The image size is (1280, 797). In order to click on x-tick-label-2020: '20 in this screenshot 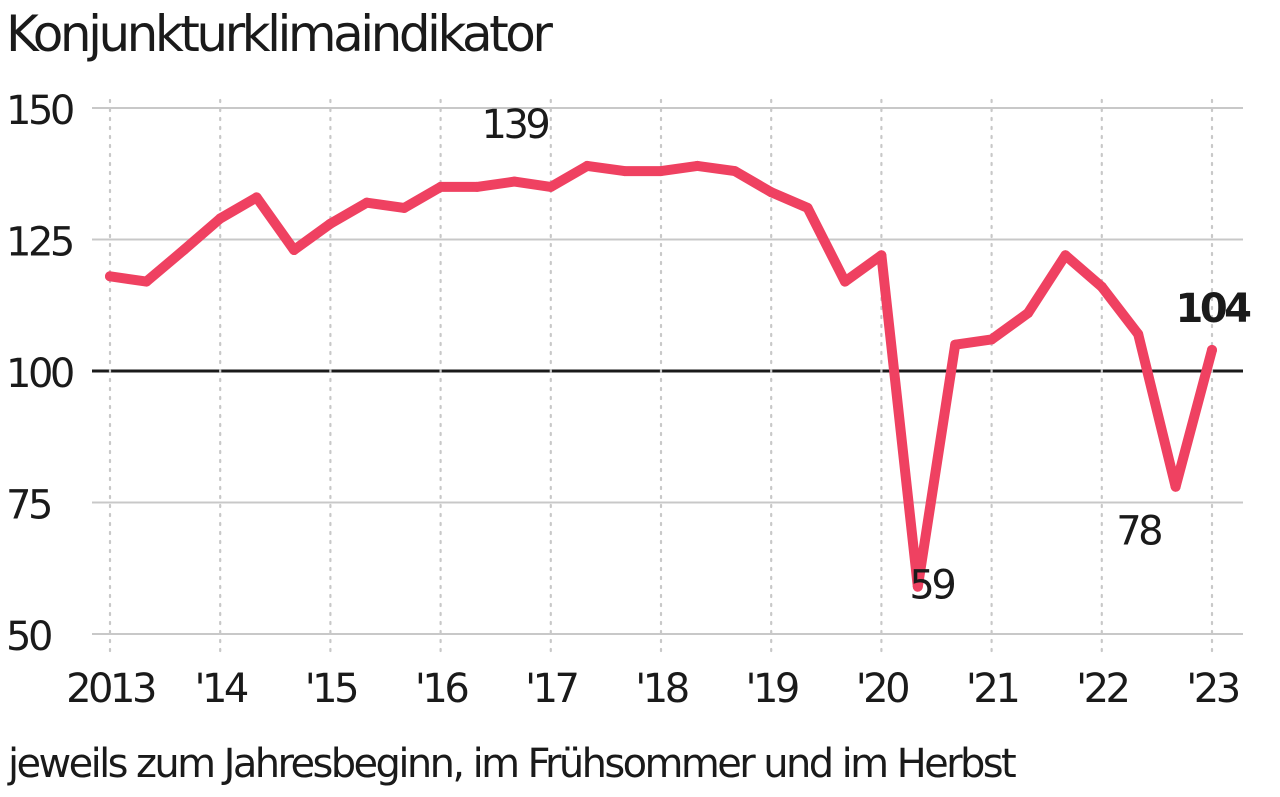, I will do `click(882, 689)`.